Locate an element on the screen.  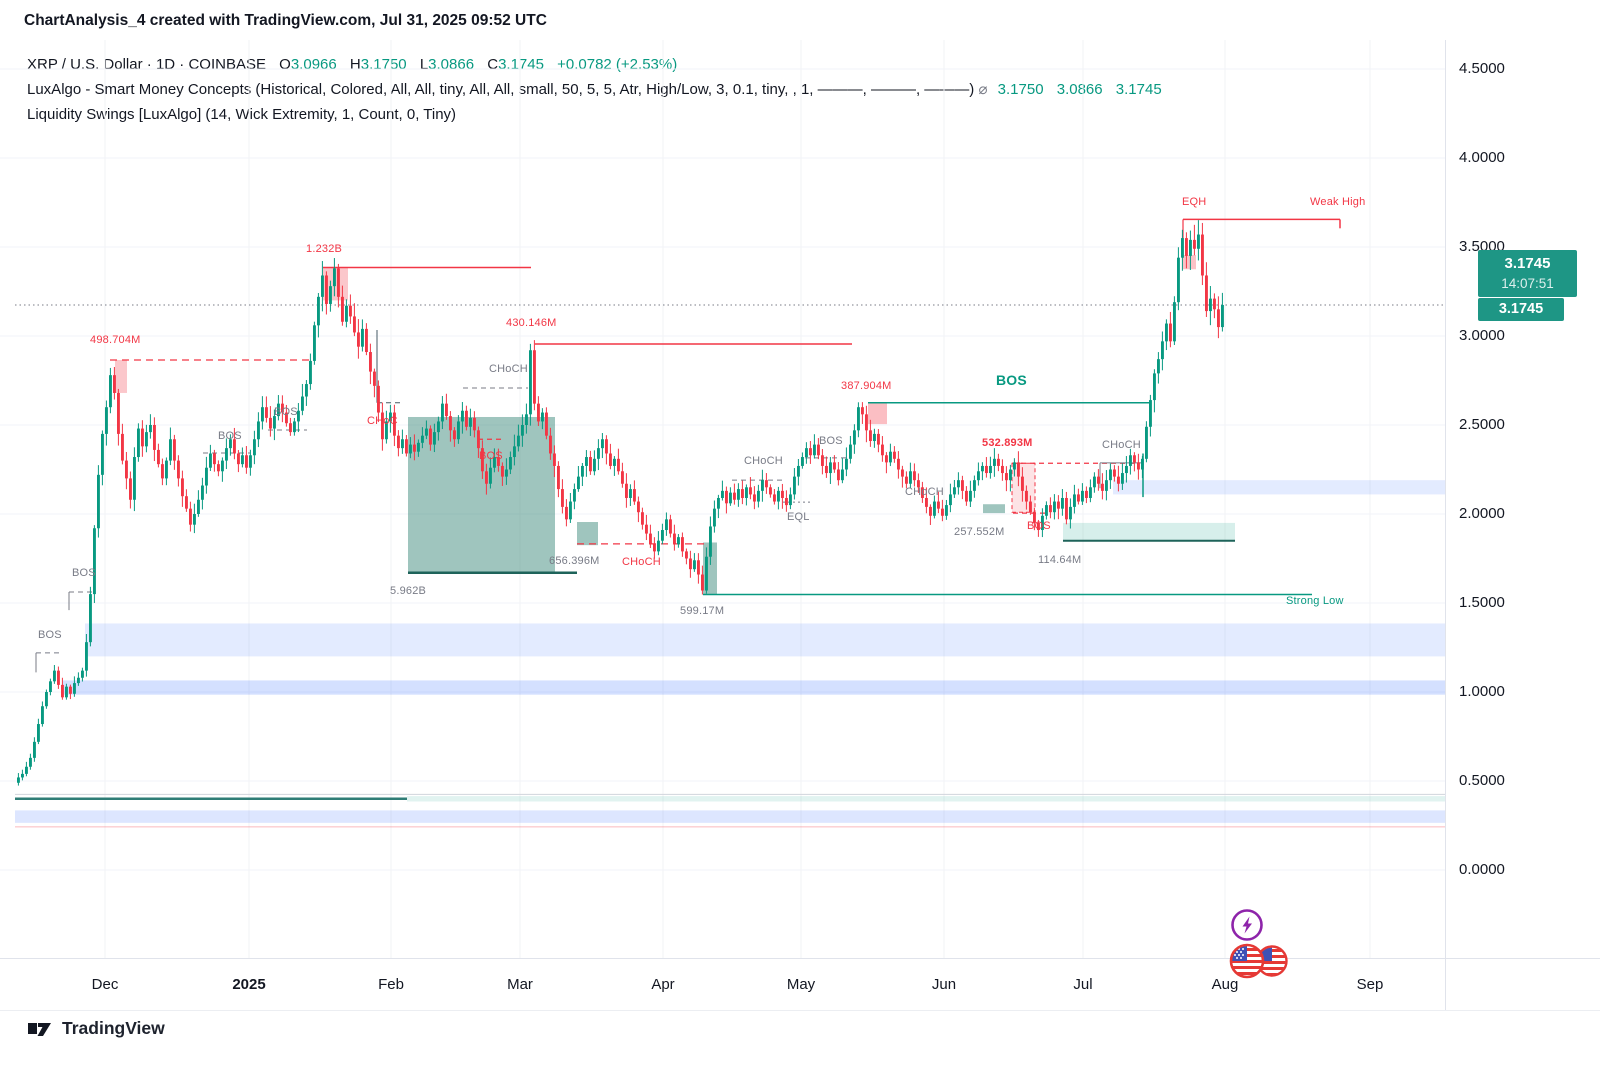
time-tick-label: Mar is located at coordinates (520, 984).